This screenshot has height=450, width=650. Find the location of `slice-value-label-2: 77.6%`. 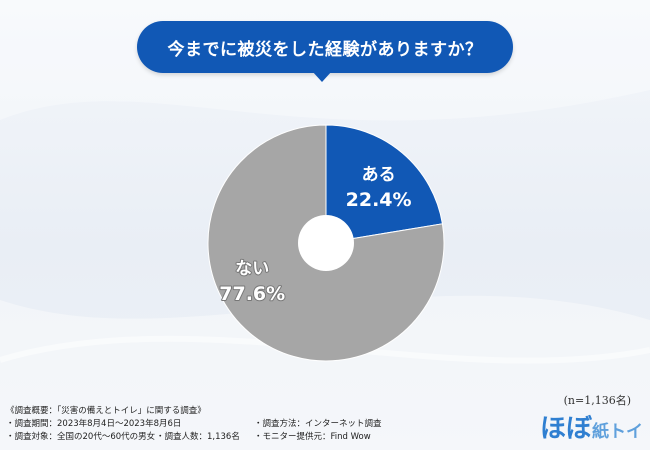

slice-value-label-2: 77.6% is located at coordinates (252, 294).